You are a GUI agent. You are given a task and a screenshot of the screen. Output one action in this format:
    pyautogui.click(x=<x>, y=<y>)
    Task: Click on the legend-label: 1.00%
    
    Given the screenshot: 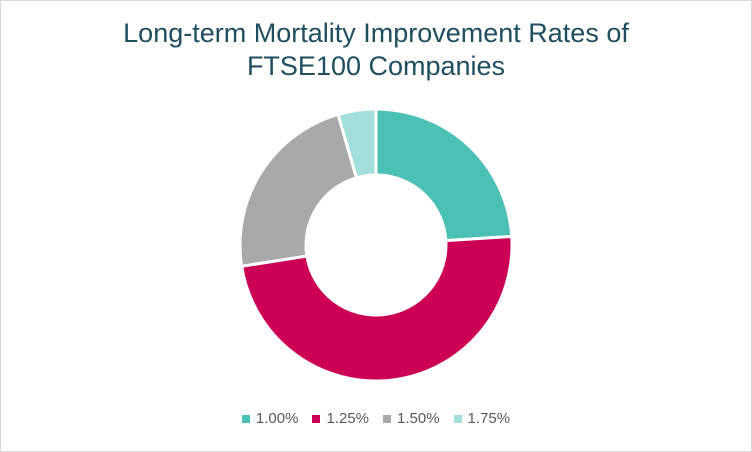 What is the action you would take?
    pyautogui.click(x=277, y=418)
    